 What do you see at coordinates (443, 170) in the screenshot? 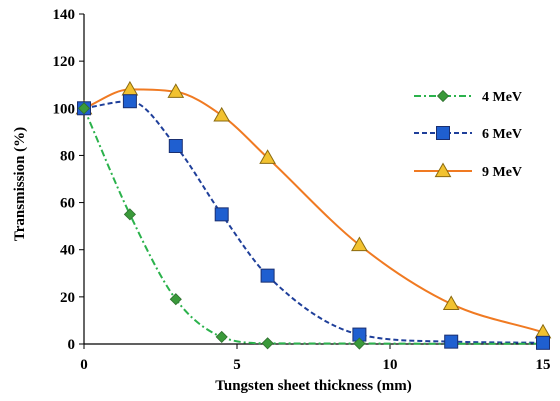
I see `legend-marker-9-mev` at bounding box center [443, 170].